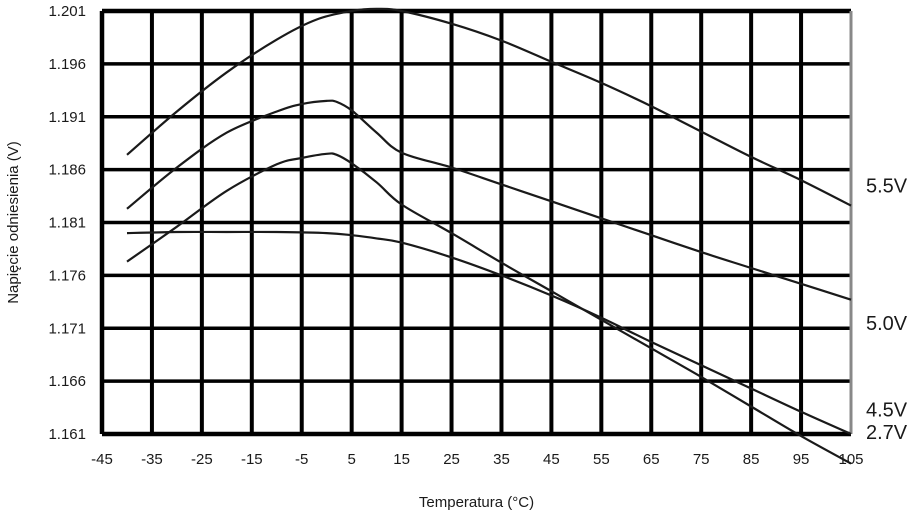 Image resolution: width=921 pixels, height=515 pixels. I want to click on y-tick-label: 1.191, so click(67, 117).